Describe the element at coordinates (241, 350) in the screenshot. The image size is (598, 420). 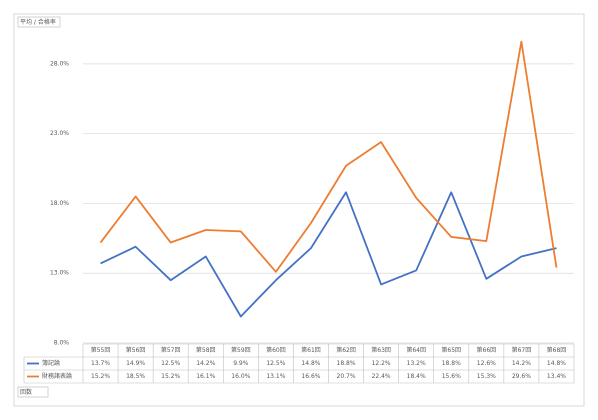
I see `x-tick-label: 第59回` at that location.